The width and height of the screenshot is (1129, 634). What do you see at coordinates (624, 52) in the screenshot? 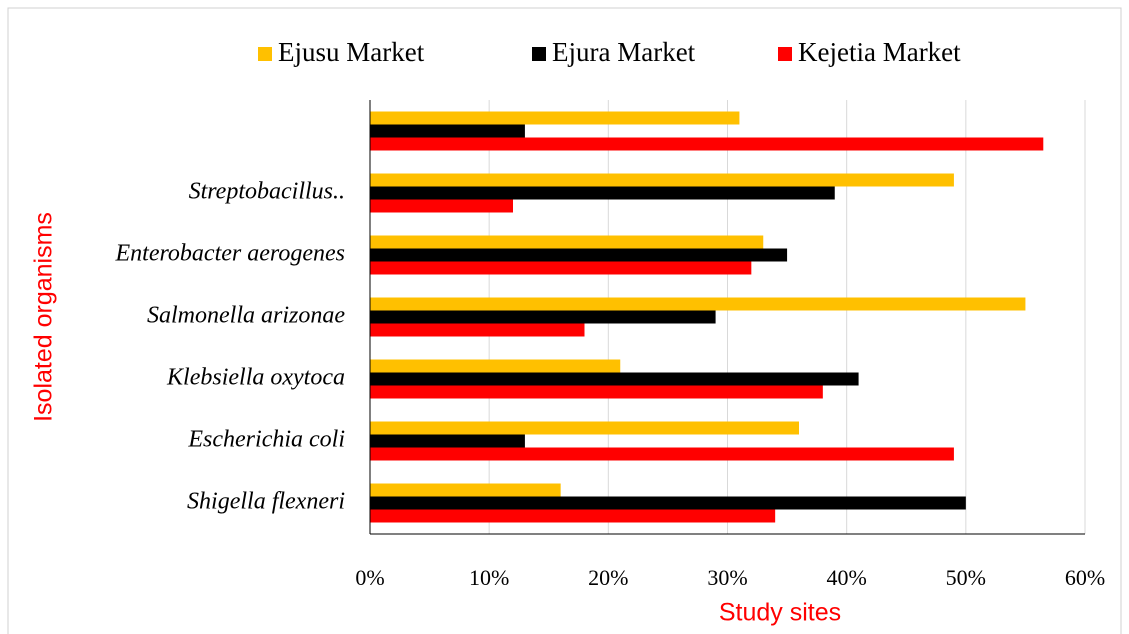
I see `legend-label: Ejura Market` at bounding box center [624, 52].